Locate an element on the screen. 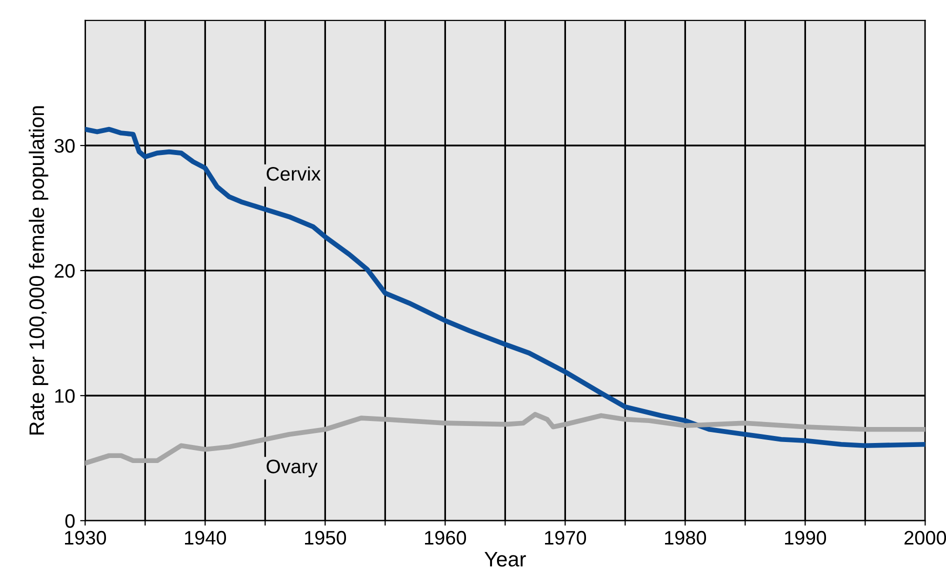  y-tick-label: 0 is located at coordinates (70, 521).